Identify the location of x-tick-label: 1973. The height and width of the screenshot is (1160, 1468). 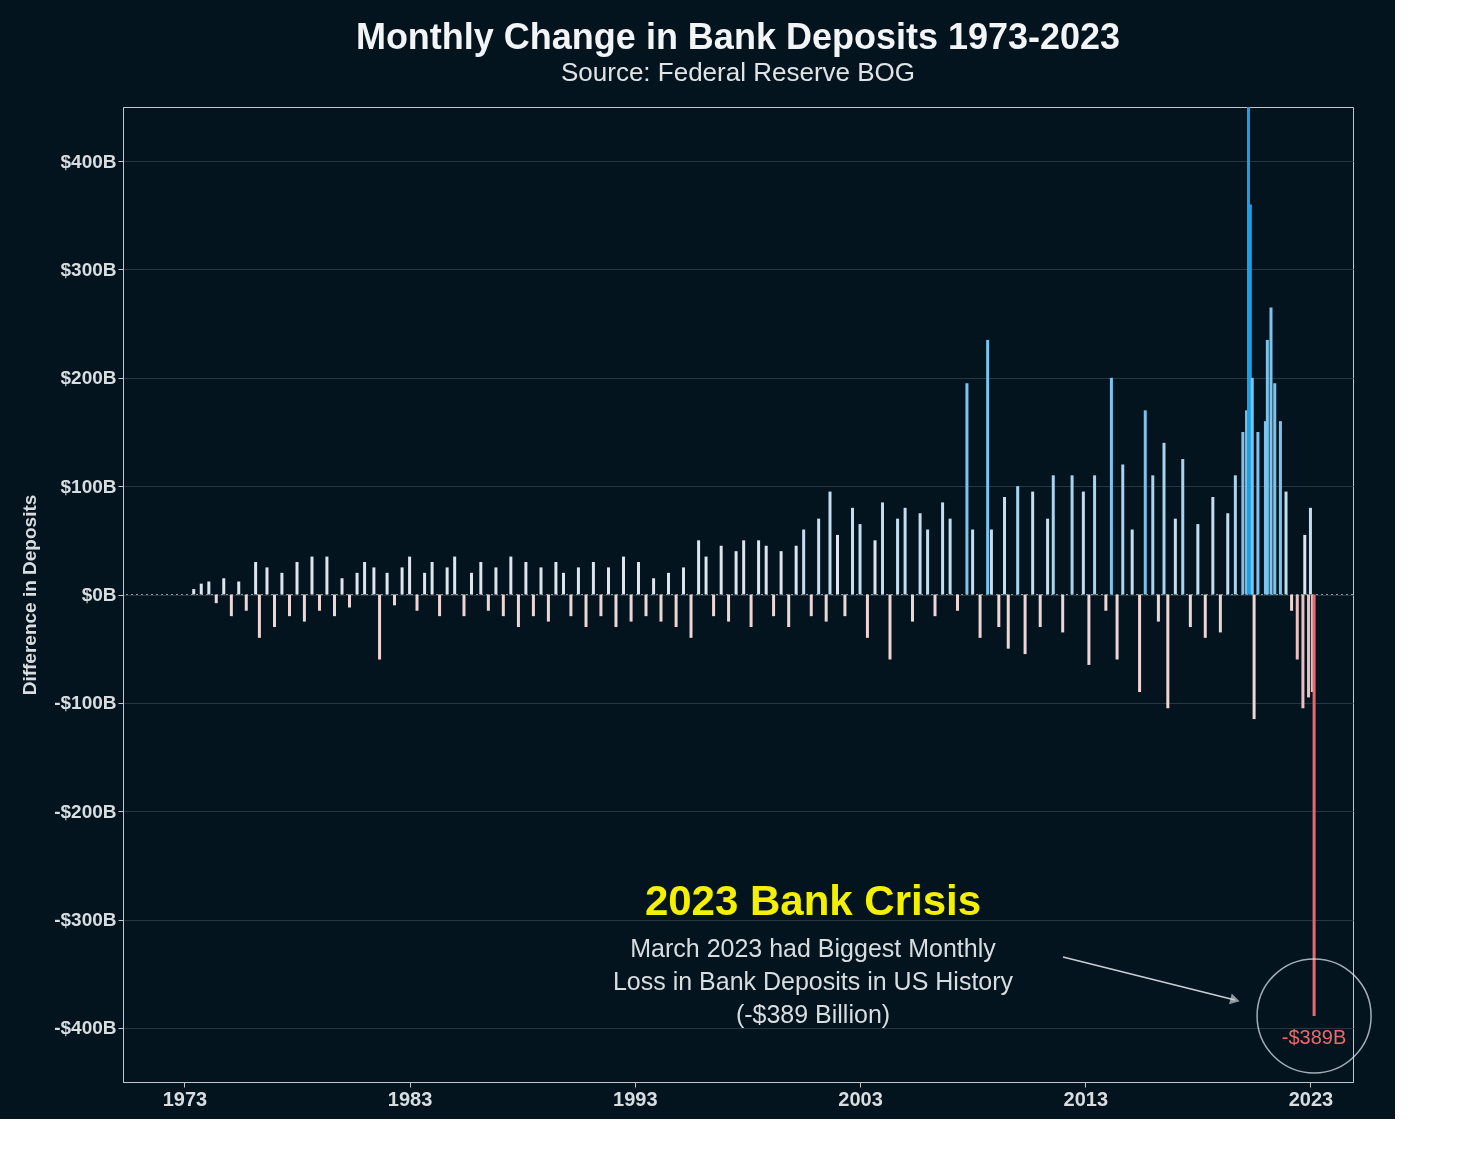
(185, 1098).